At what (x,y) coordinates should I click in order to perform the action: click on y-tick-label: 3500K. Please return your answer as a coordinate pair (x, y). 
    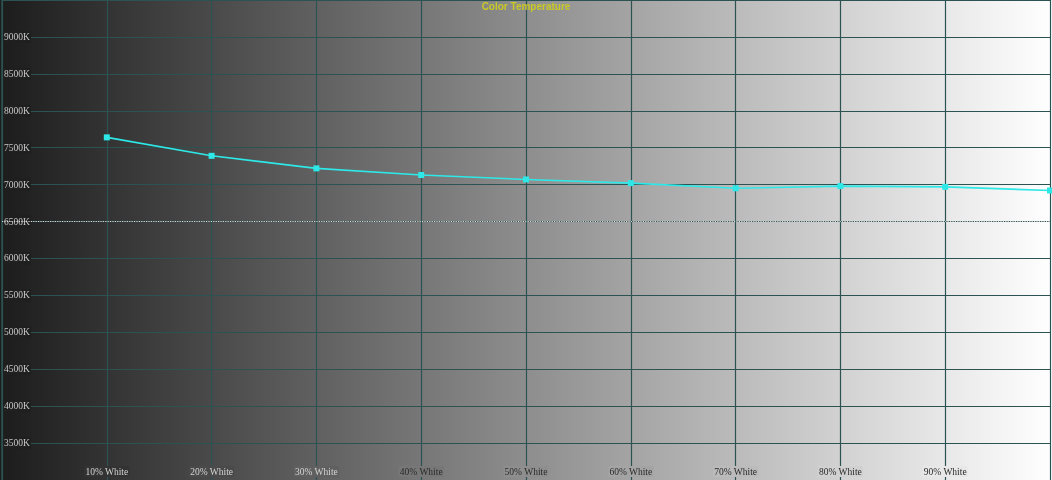
    Looking at the image, I should click on (17, 443).